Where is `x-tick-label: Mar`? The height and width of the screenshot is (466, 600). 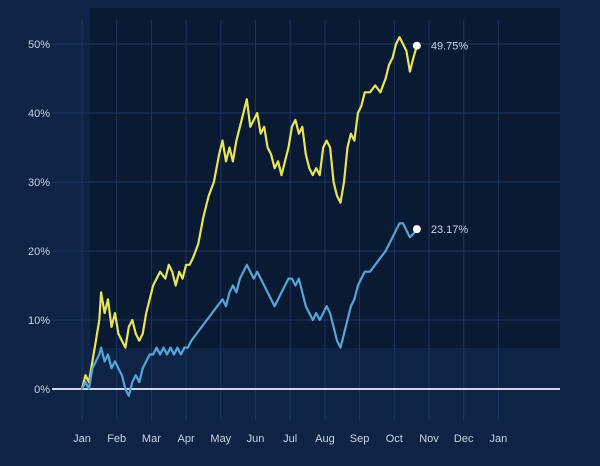 x-tick-label: Mar is located at coordinates (151, 439).